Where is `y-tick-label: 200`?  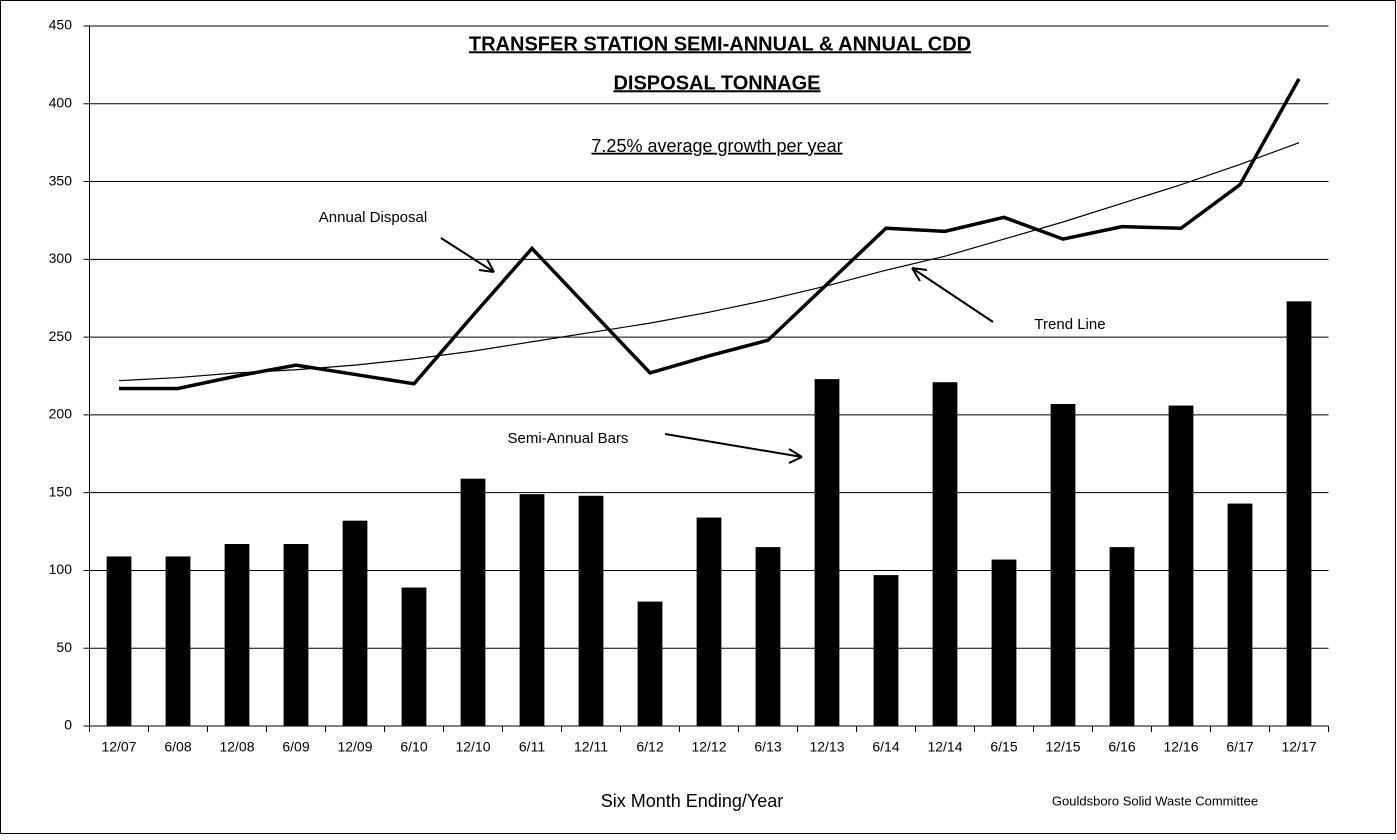 y-tick-label: 200 is located at coordinates (61, 414).